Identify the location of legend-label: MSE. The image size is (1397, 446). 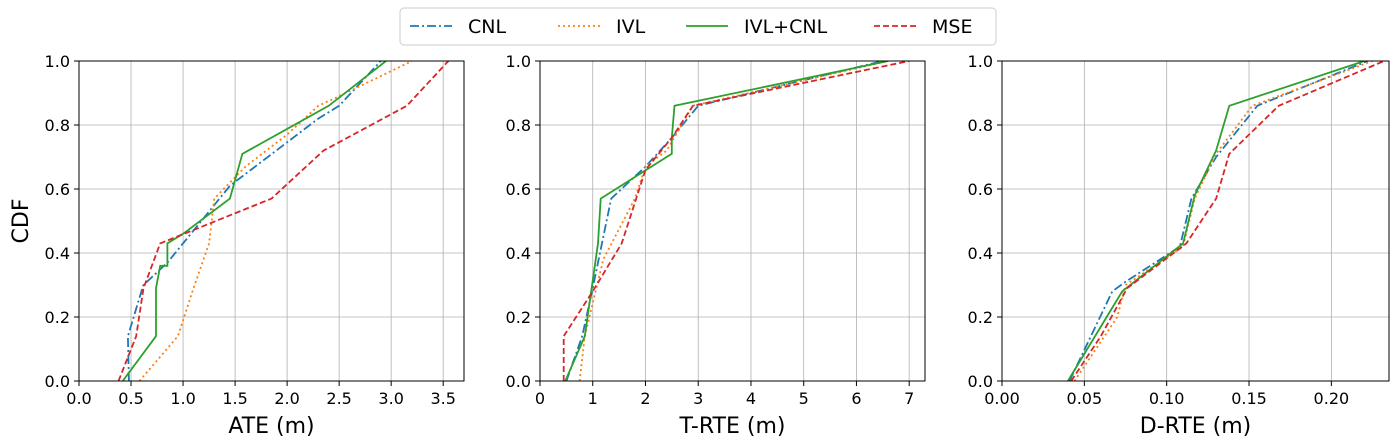
(952, 27).